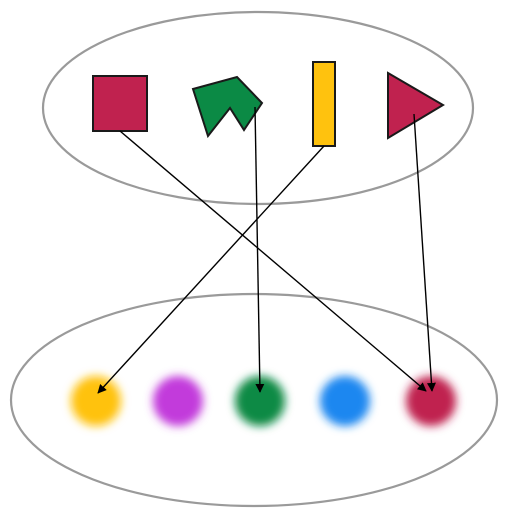 This screenshot has height=514, width=506. What do you see at coordinates (178, 401) in the screenshot?
I see `purple-dot` at bounding box center [178, 401].